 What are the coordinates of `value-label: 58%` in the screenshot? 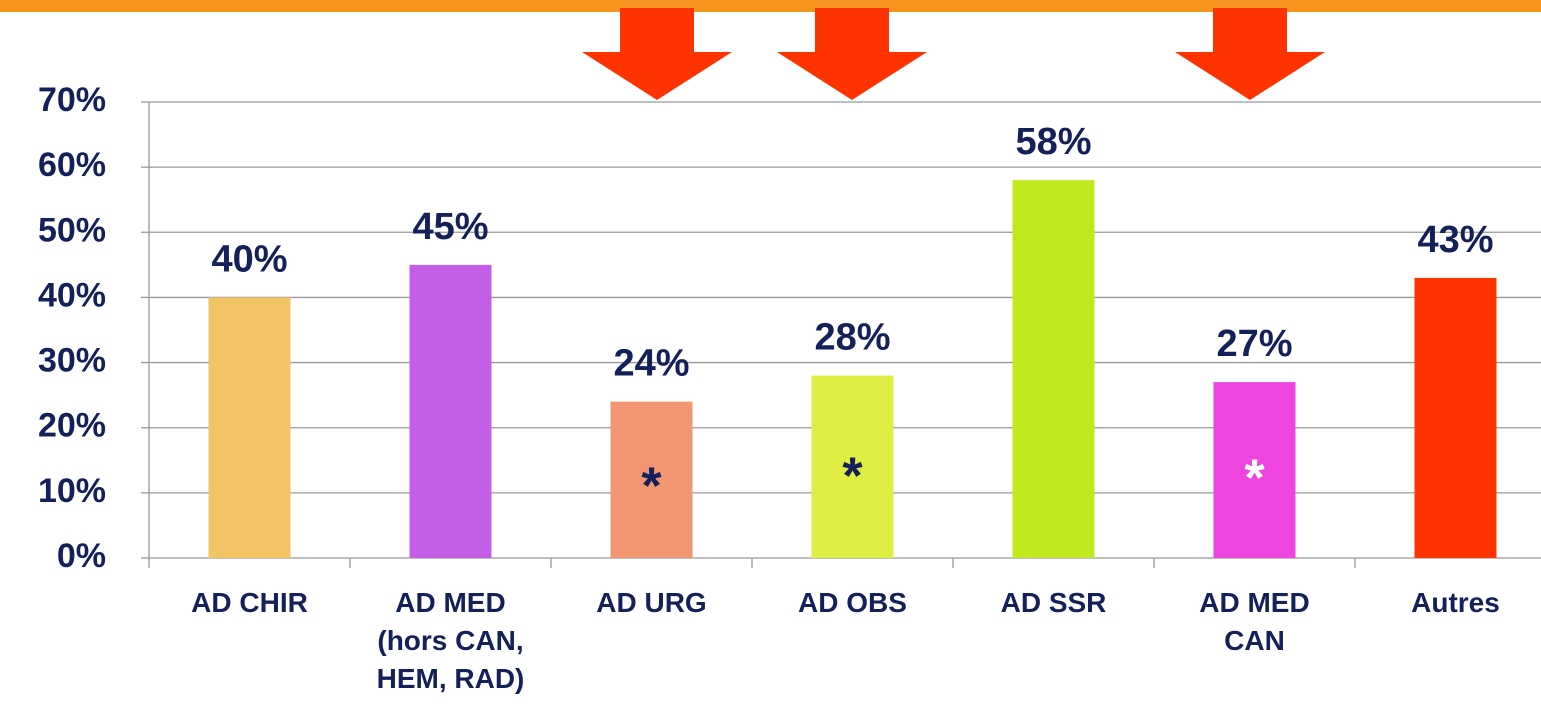 It's located at (1053, 142).